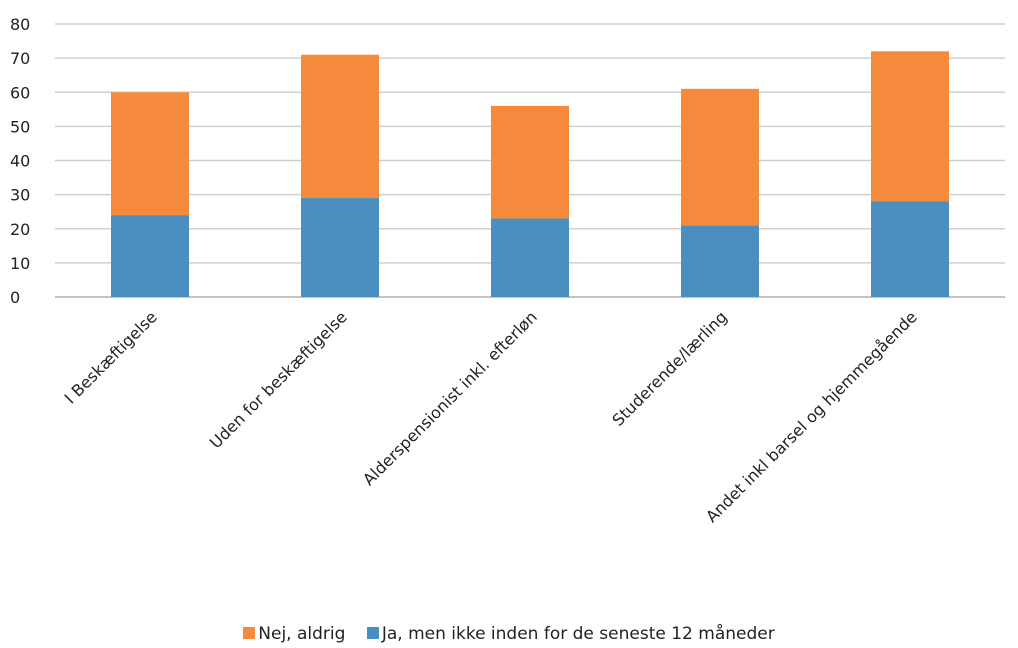 The image size is (1018, 648). What do you see at coordinates (20, 24) in the screenshot?
I see `y-tick-label-80: 80` at bounding box center [20, 24].